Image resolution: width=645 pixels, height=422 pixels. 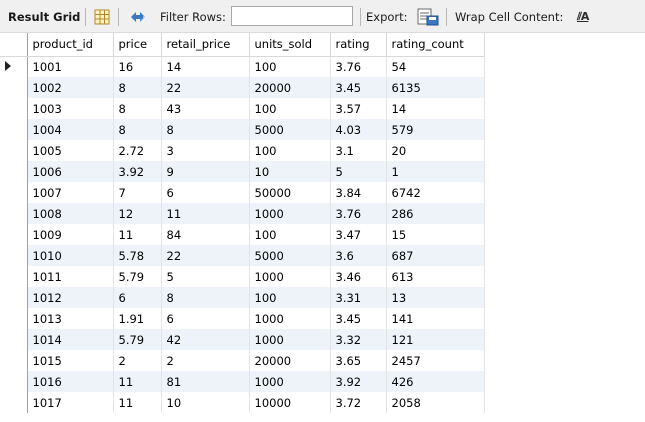 I want to click on cell-units-sold: 5000, so click(x=290, y=129).